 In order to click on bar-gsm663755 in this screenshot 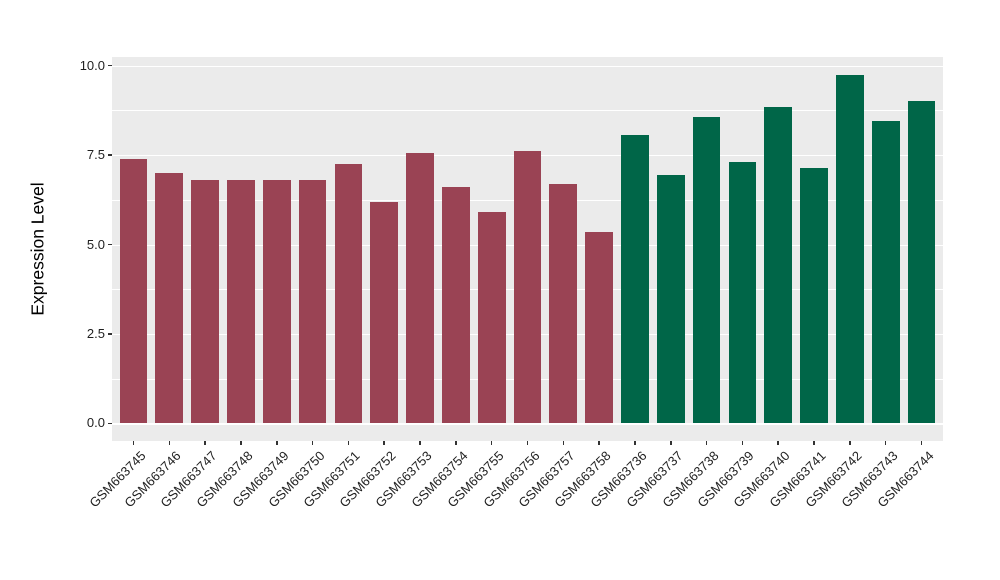, I will do `click(491, 318)`.